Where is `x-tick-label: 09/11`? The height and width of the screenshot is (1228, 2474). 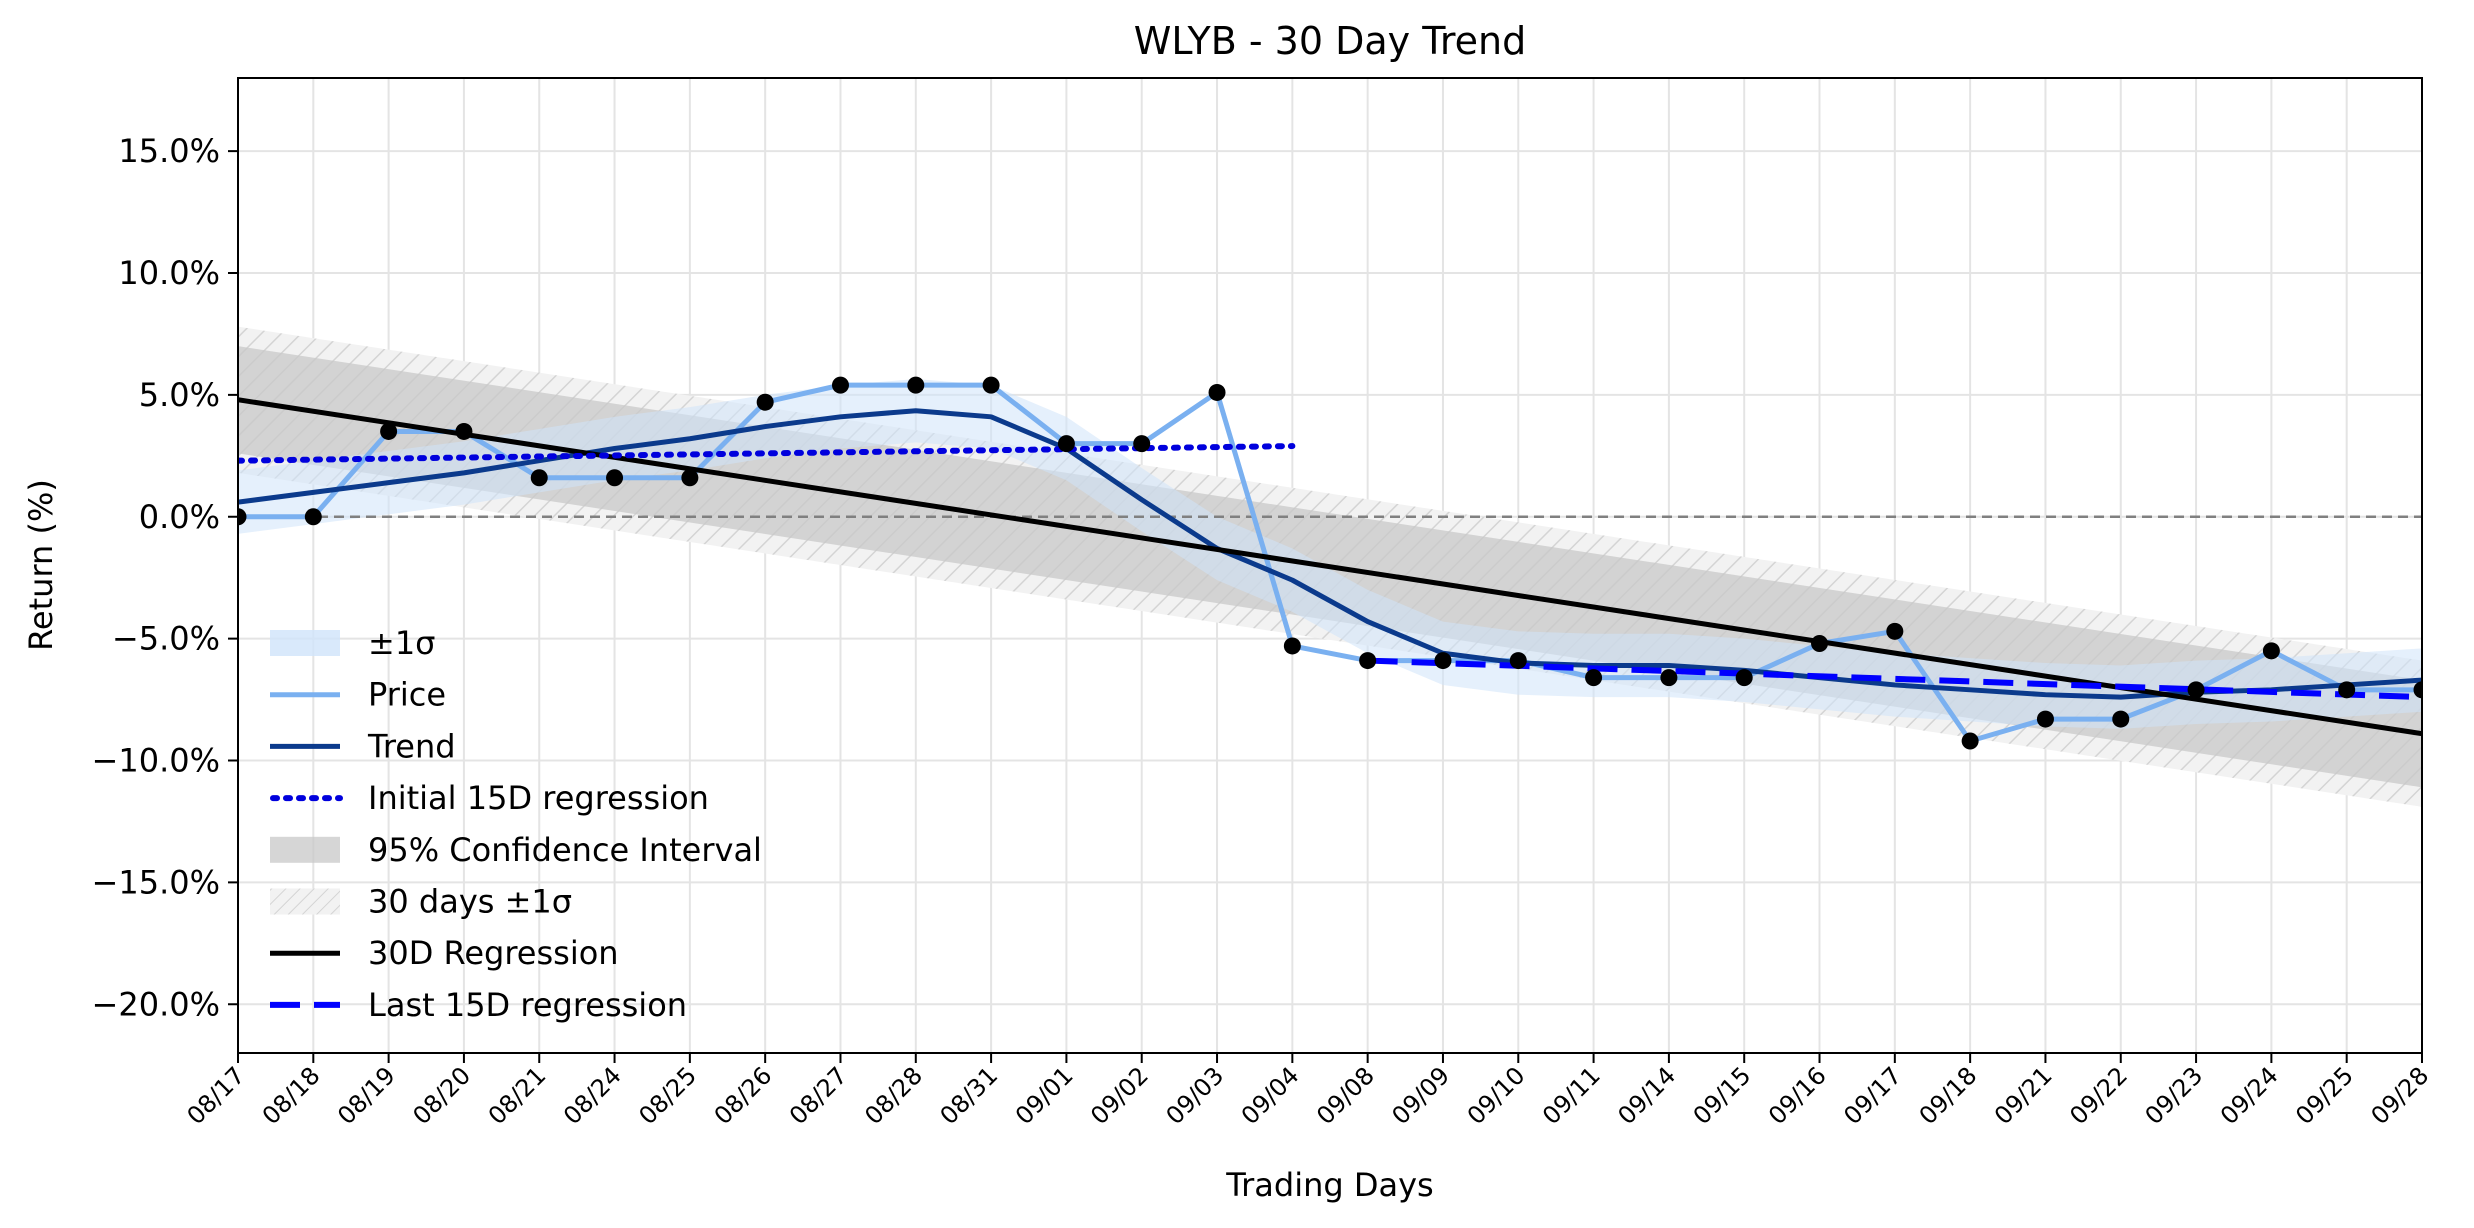 x-tick-label: 09/11 is located at coordinates (1571, 1095).